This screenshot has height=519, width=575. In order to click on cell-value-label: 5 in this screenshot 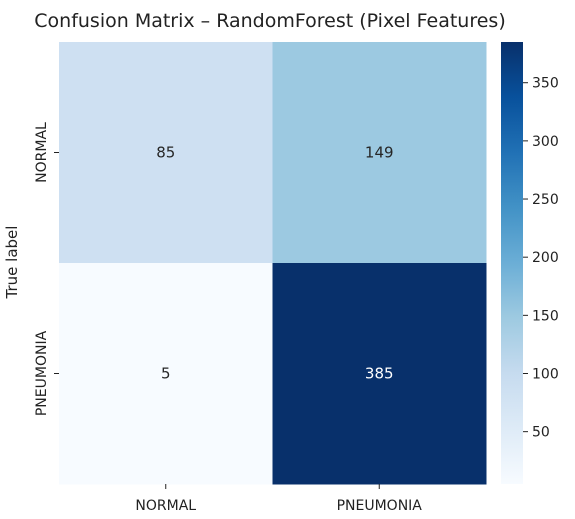, I will do `click(166, 374)`.